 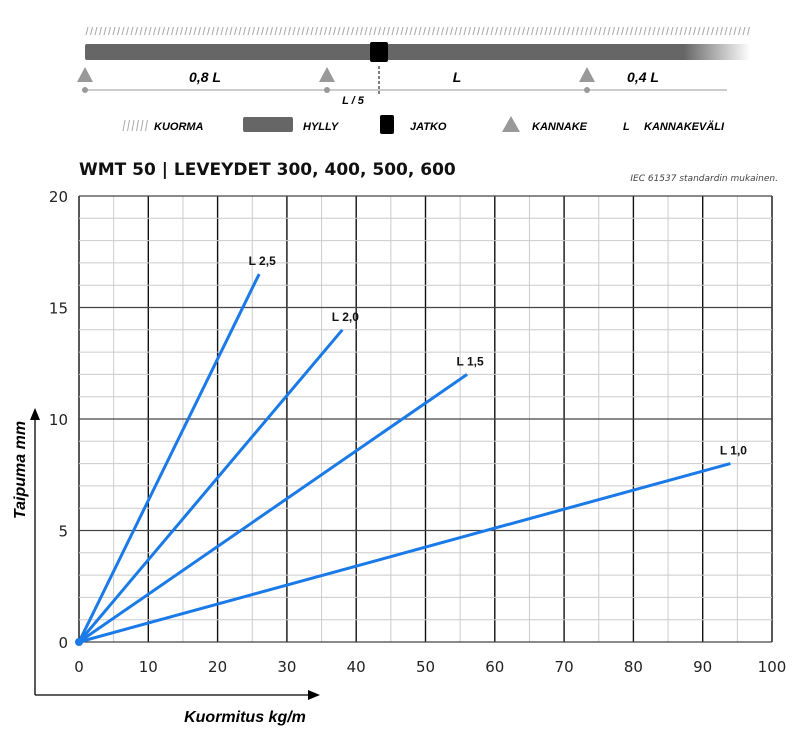 I want to click on y-tick-label: 5, so click(x=63, y=532).